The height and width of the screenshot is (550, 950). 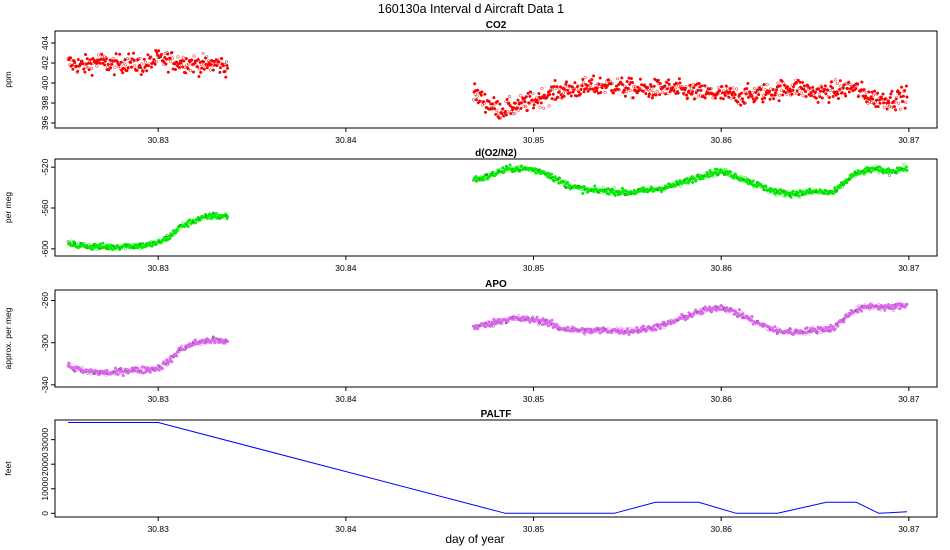 I want to click on y-axis-label: per meg, so click(x=8, y=207).